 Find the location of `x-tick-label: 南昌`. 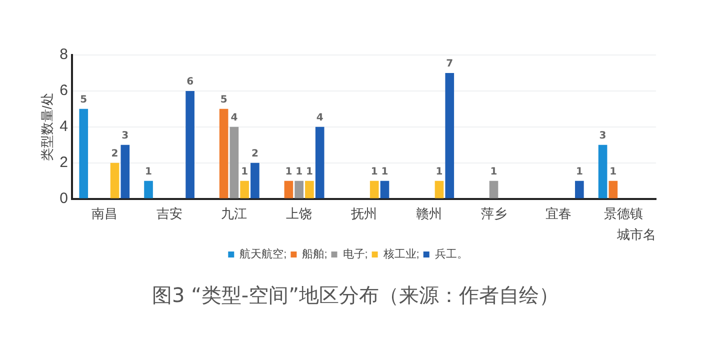

x-tick-label: 南昌 is located at coordinates (104, 214).